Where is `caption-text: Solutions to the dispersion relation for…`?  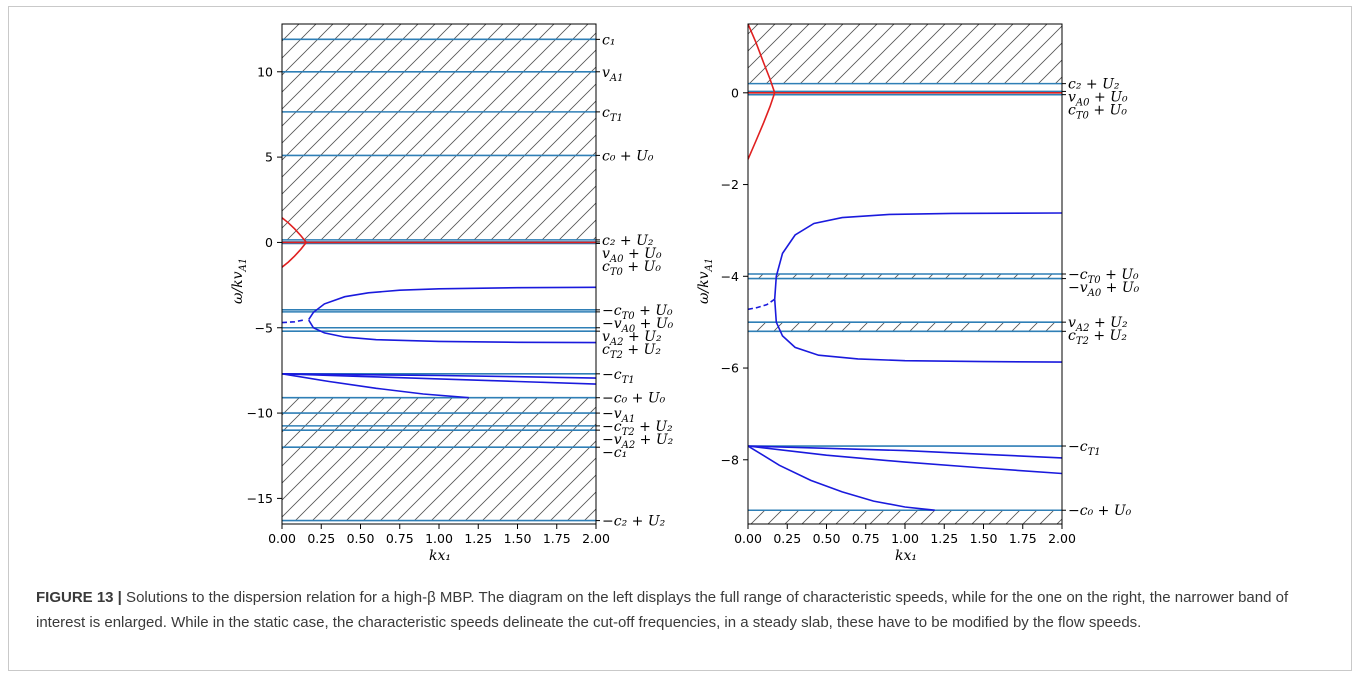
caption-text: Solutions to the dispersion relation for… is located at coordinates (662, 610).